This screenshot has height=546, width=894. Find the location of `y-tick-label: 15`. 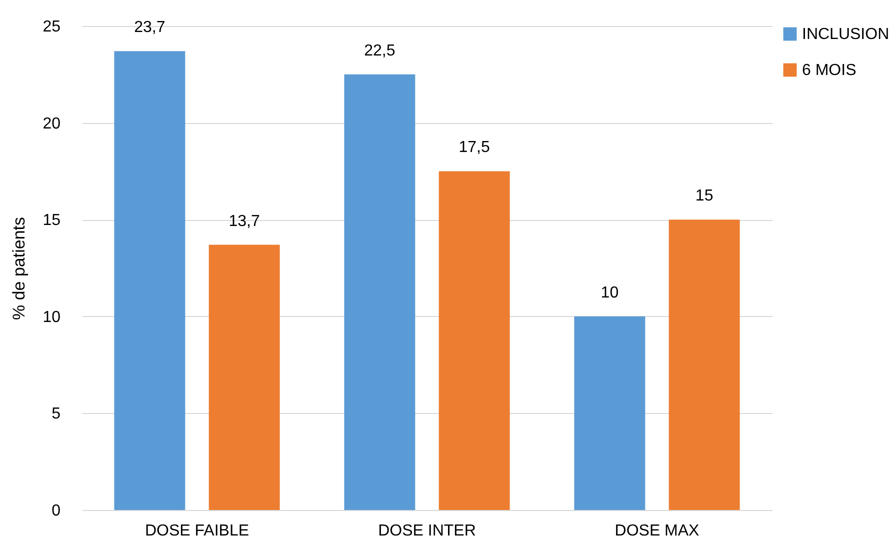

y-tick-label: 15 is located at coordinates (51, 221).